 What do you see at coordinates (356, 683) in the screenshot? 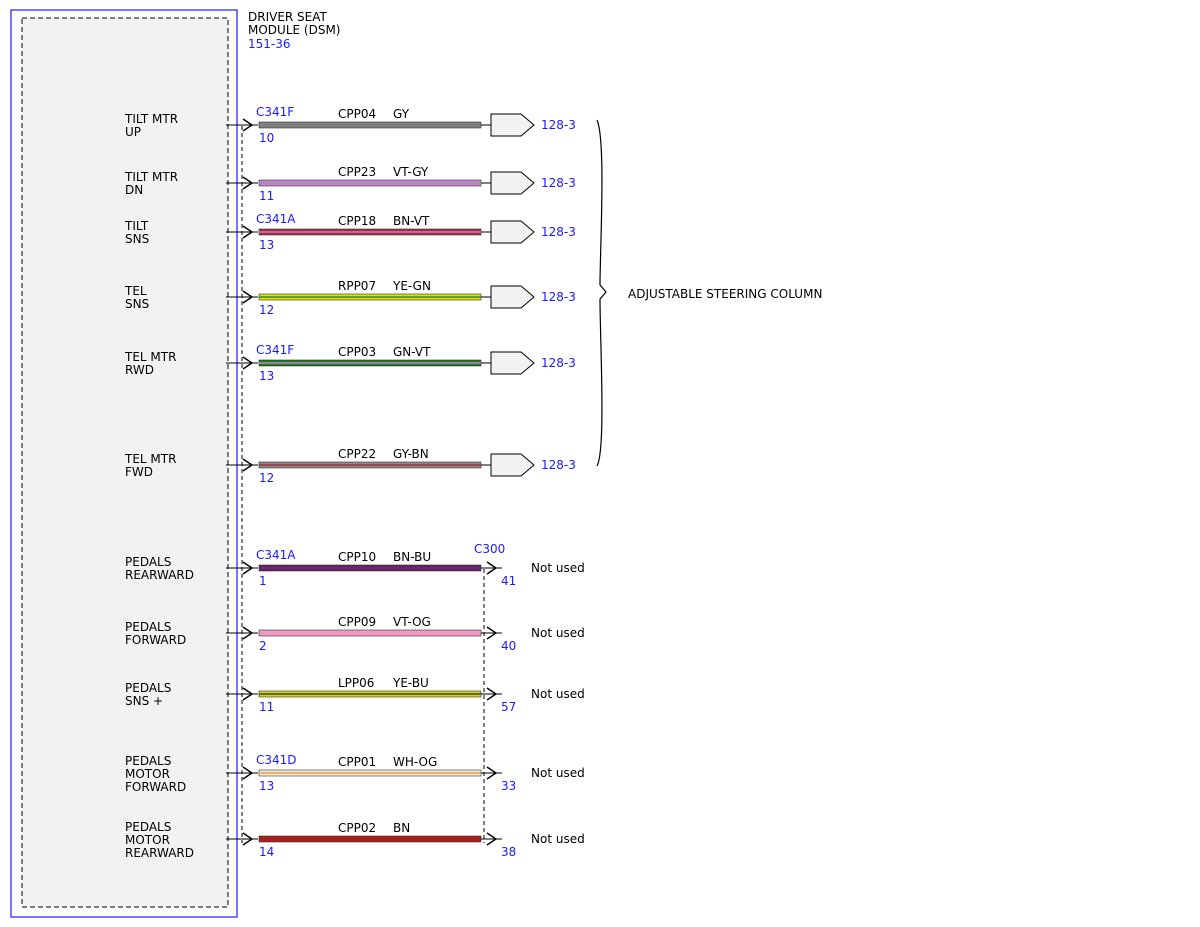
I see `circuit-id: LPP06` at bounding box center [356, 683].